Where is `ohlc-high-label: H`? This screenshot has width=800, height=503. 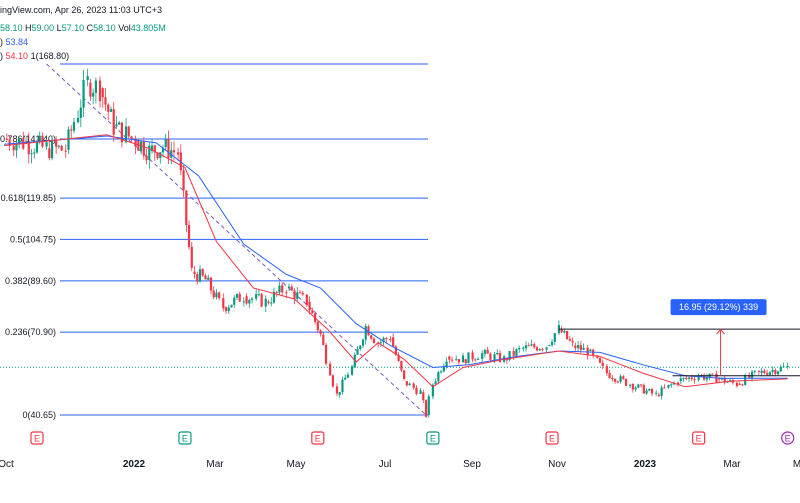 ohlc-high-label: H is located at coordinates (28, 28).